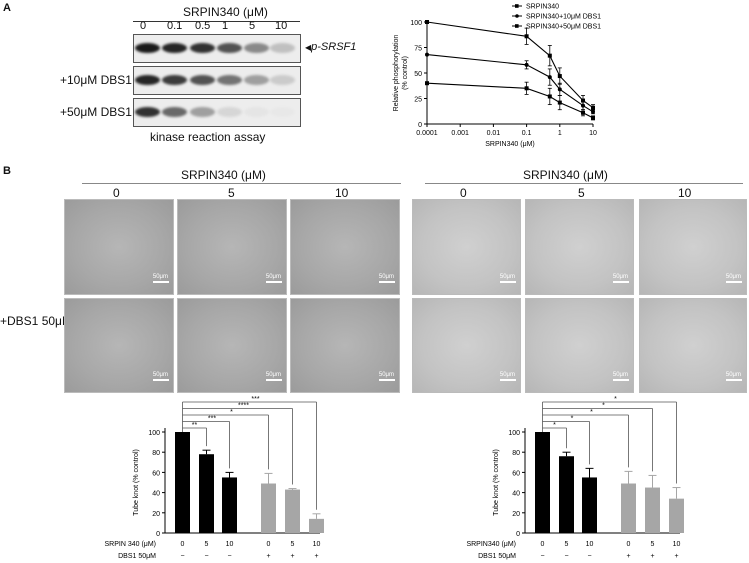  I want to click on y-tick-label: 20, so click(156, 514).